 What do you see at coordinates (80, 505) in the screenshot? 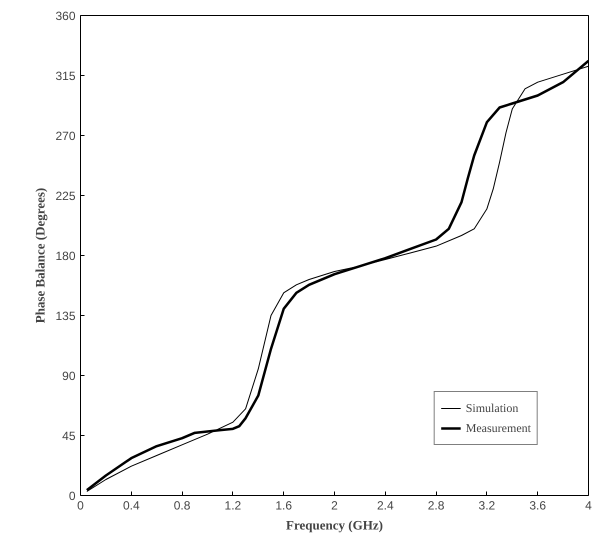
I see `x-tick-label: 0` at bounding box center [80, 505].